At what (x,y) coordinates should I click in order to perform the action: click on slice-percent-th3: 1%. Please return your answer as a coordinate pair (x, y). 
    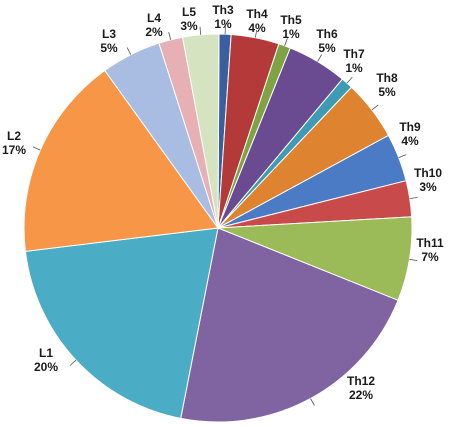
    Looking at the image, I should click on (223, 24).